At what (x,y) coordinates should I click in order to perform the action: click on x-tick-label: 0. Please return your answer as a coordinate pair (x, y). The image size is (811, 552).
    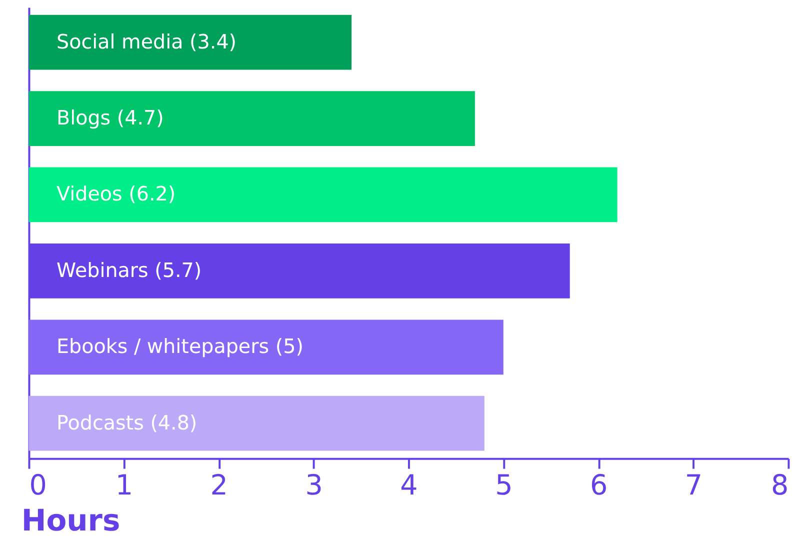
    Looking at the image, I should click on (38, 485).